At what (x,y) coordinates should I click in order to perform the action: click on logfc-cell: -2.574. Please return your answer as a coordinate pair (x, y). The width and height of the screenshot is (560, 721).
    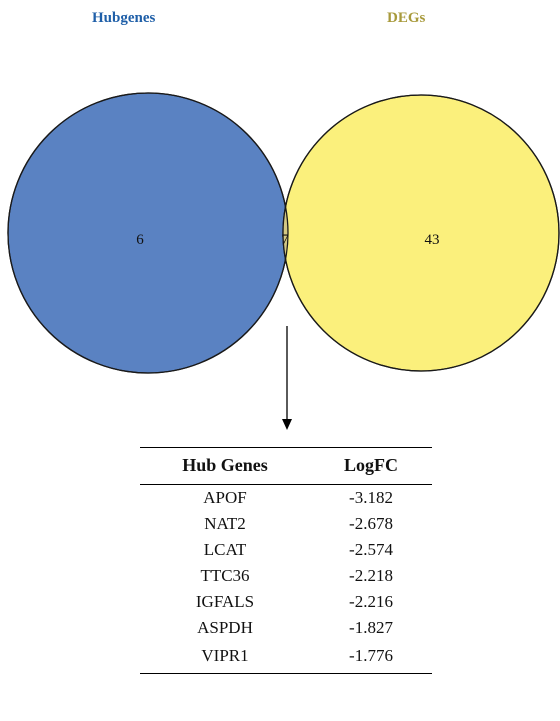
    Looking at the image, I should click on (371, 549).